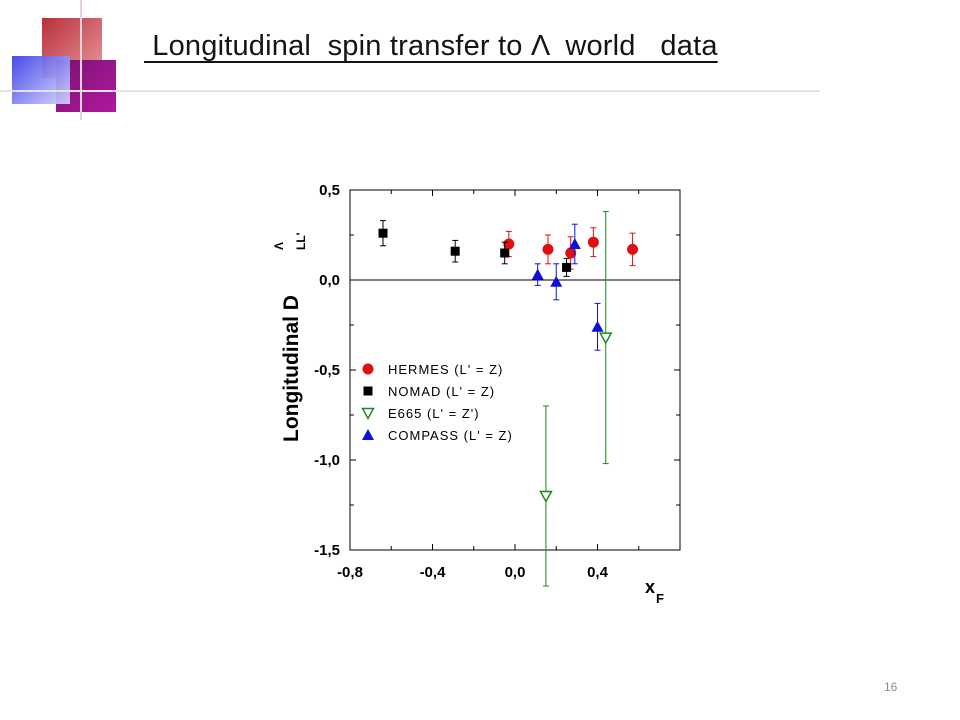 This screenshot has width=960, height=720. I want to click on x-tick-label: 0,4, so click(598, 572).